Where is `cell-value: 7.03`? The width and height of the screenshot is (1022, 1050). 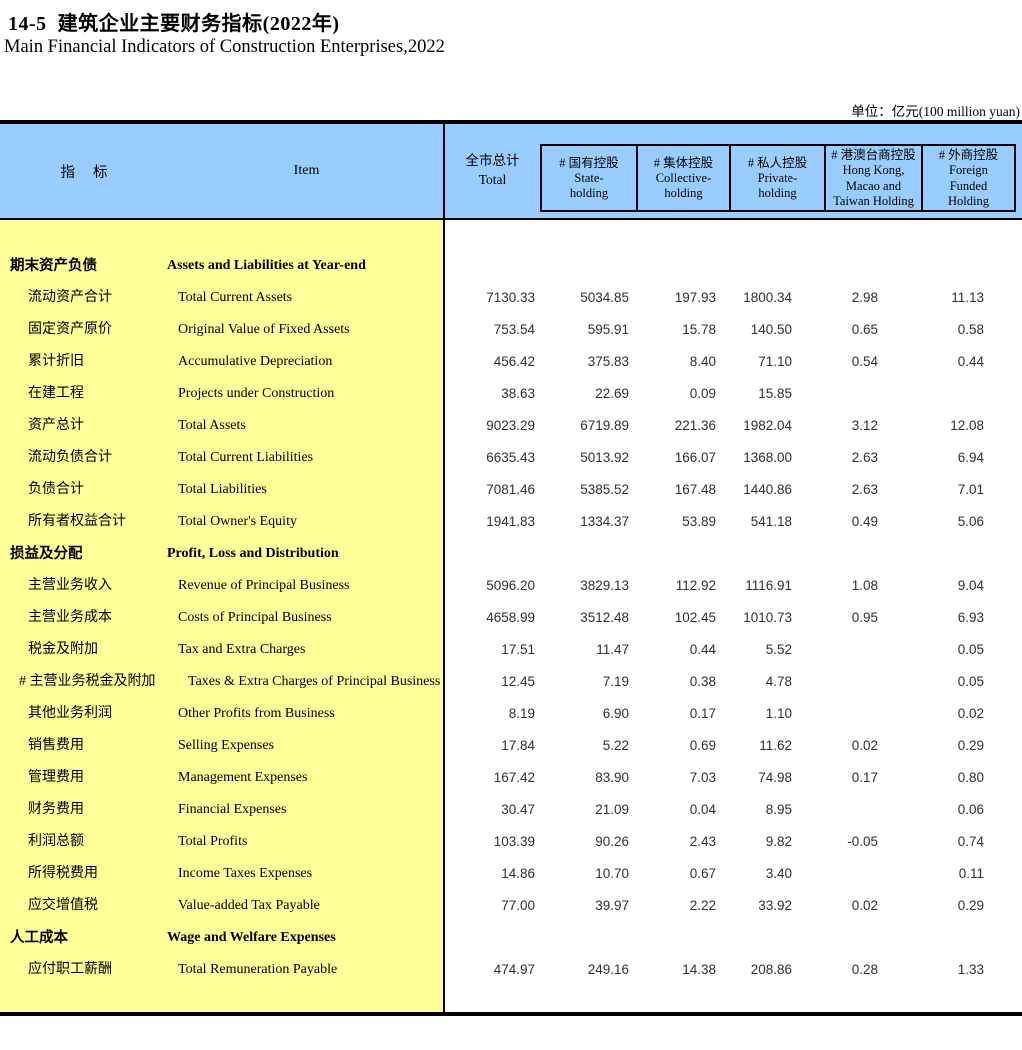
cell-value: 7.03 is located at coordinates (702, 777).